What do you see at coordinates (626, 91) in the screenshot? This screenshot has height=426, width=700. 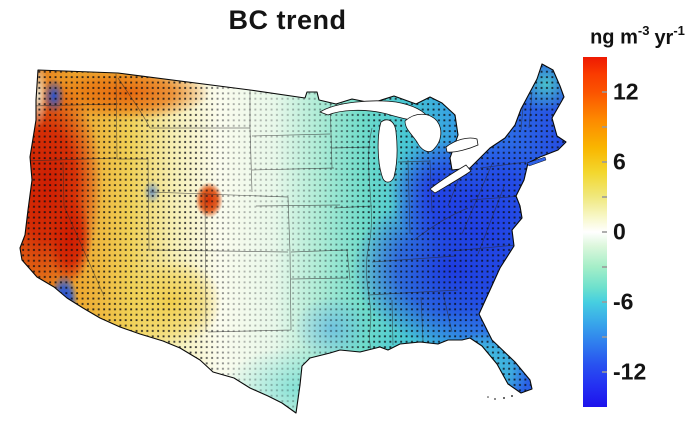 I see `colorbar-tick-12: 12` at bounding box center [626, 91].